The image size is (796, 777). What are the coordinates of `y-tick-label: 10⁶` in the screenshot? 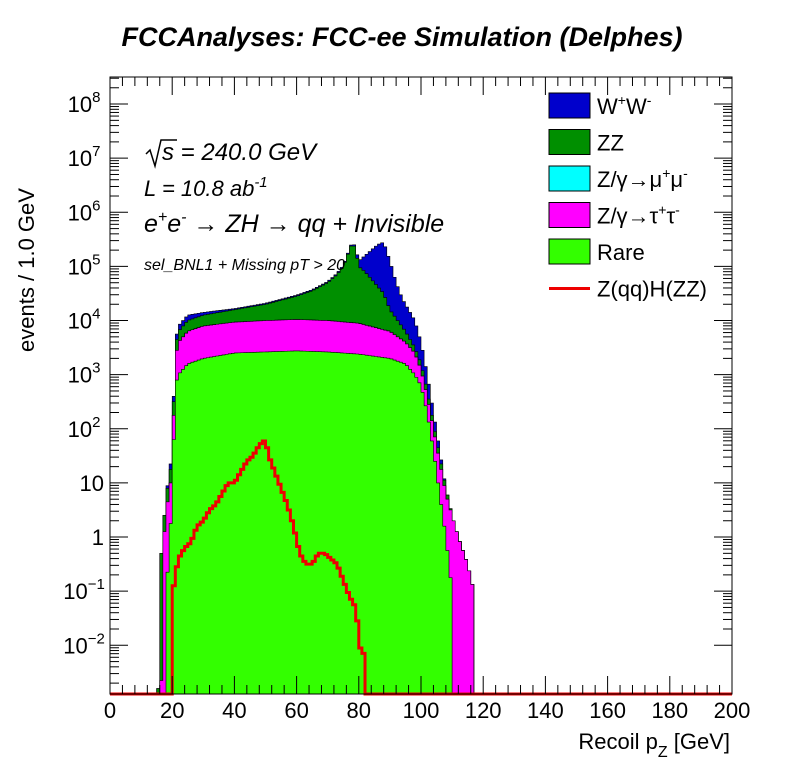 It's located at (84, 211).